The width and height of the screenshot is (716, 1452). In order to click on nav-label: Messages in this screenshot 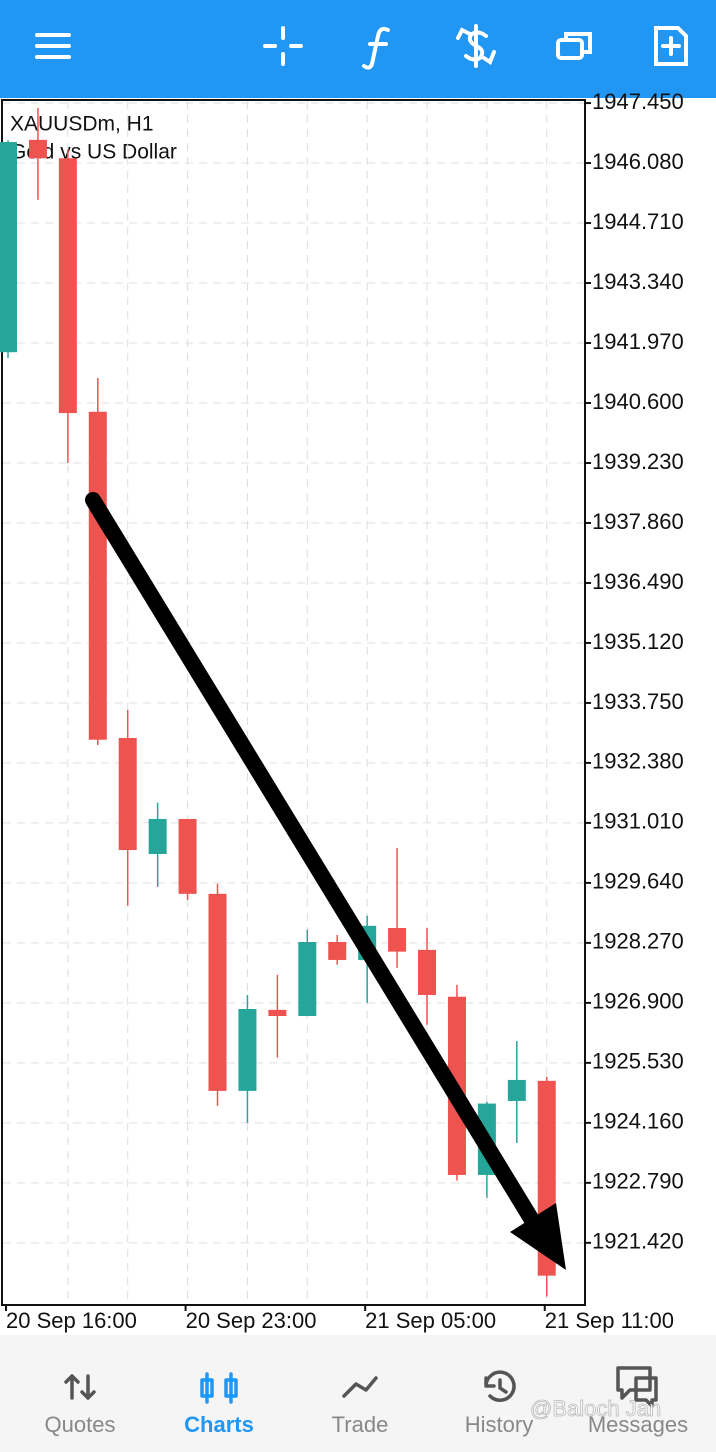, I will do `click(638, 1424)`.